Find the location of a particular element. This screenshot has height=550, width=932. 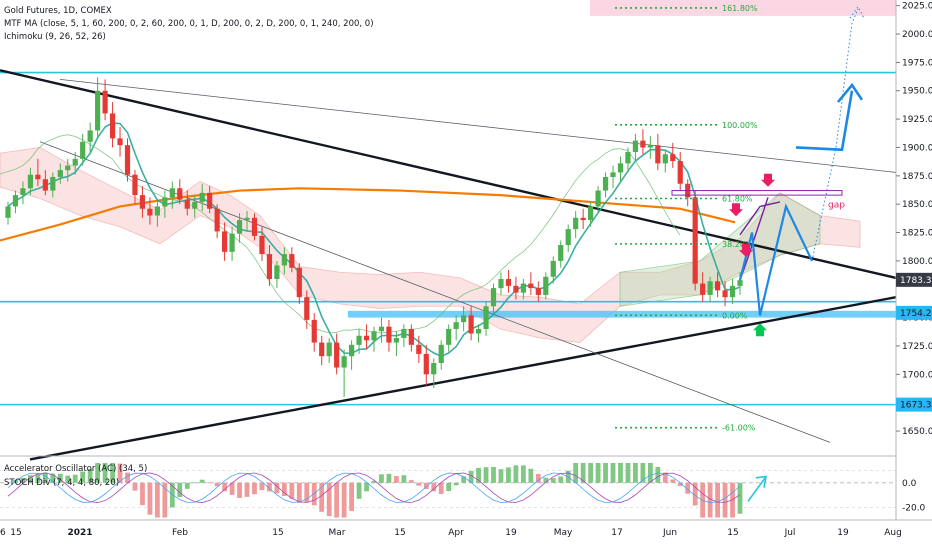

y-tick-label: 1875.0 is located at coordinates (917, 177).